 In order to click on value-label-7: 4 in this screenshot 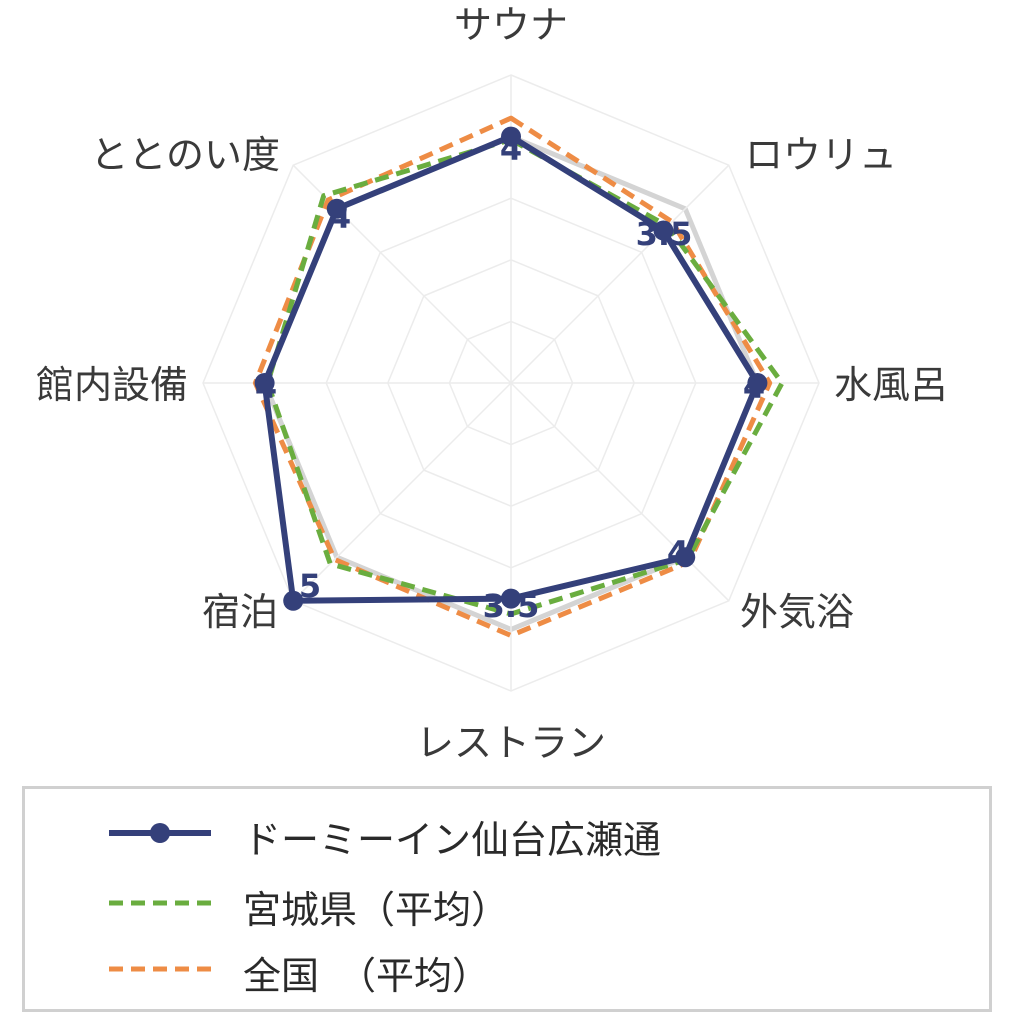, I will do `click(266, 387)`.